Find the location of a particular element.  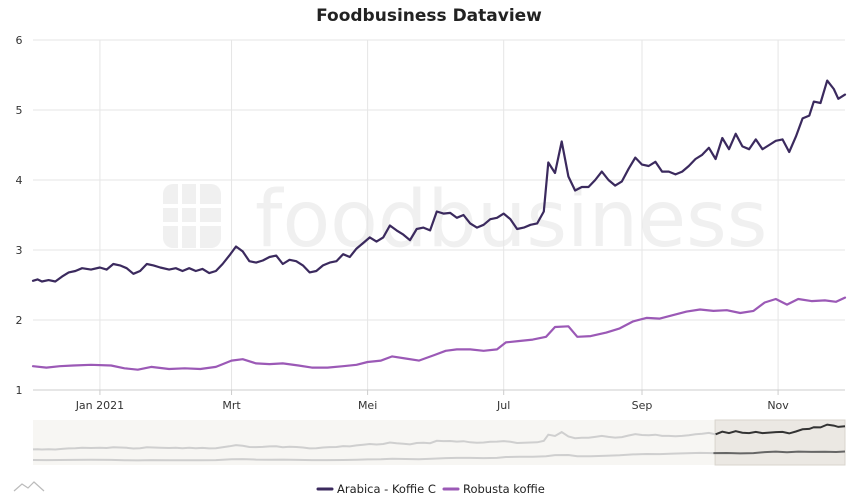

navigator-series is located at coordinates (439, 442).